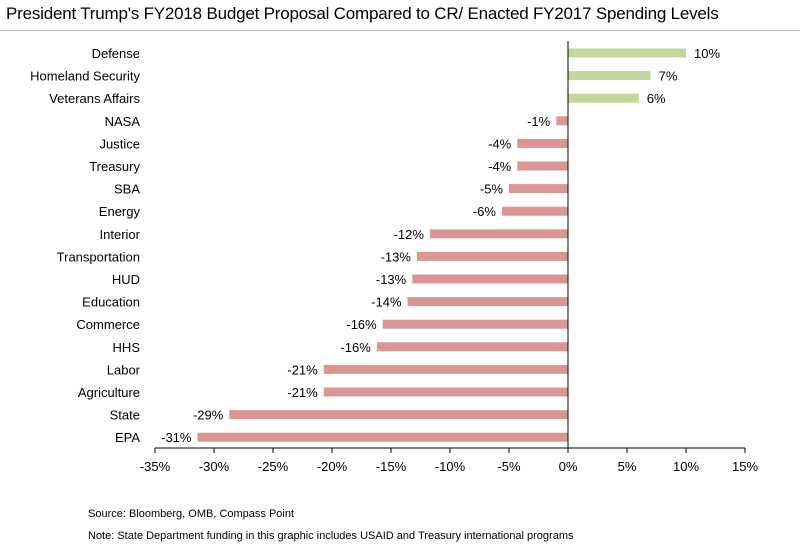  I want to click on category-label: NASA, so click(123, 121).